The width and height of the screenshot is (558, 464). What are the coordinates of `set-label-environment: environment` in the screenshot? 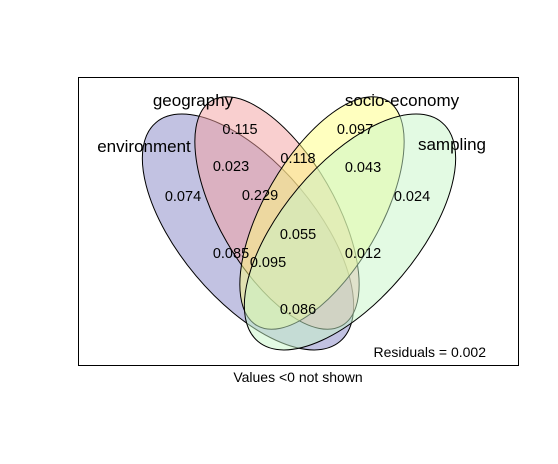 It's located at (144, 146).